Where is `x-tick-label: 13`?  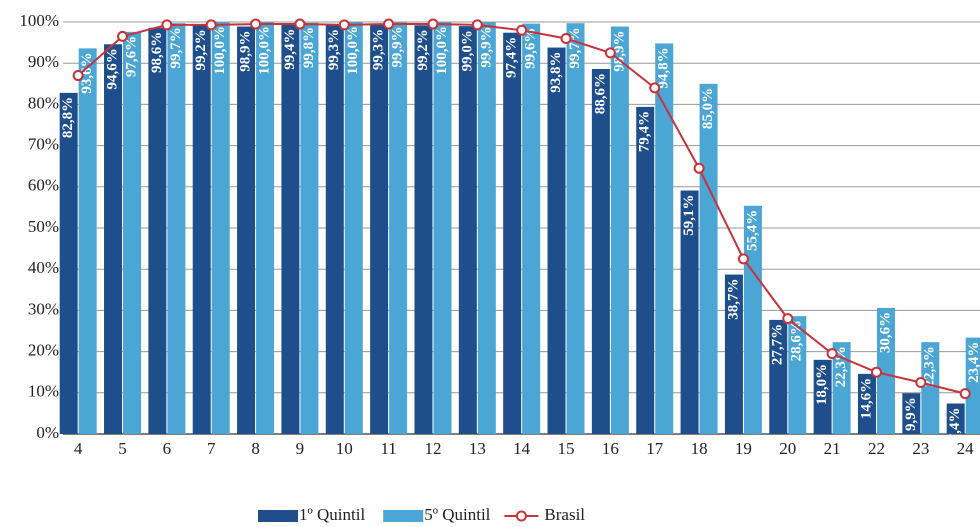 x-tick-label: 13 is located at coordinates (477, 448).